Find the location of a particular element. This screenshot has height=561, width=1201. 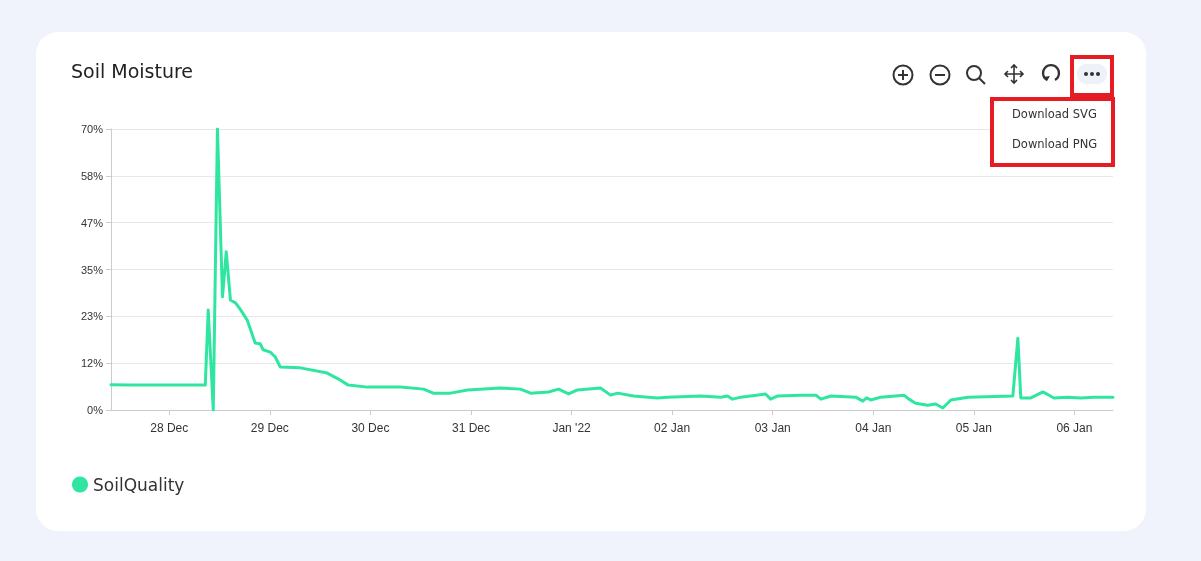

x-tick-label: 31 Dec is located at coordinates (470, 428).